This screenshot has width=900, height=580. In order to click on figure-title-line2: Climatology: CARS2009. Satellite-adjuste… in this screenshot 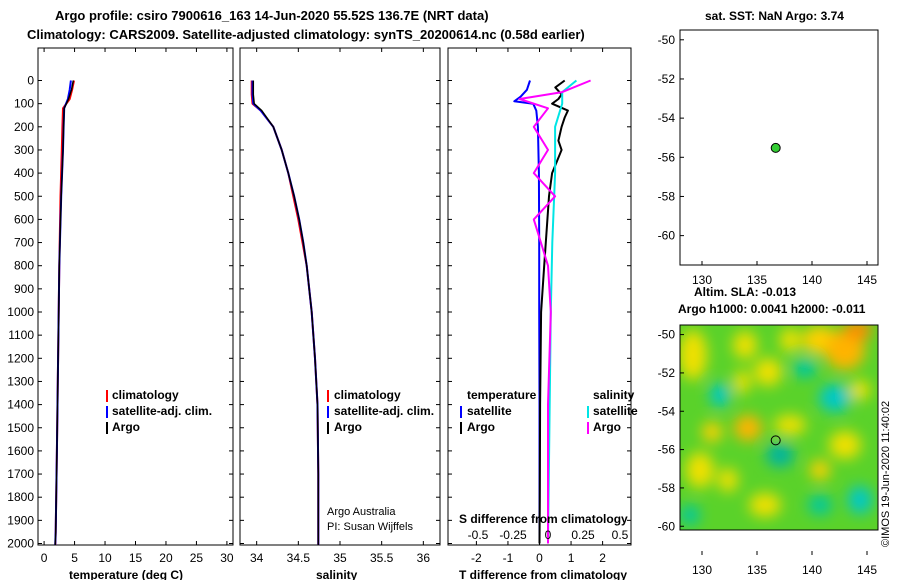, I will do `click(306, 34)`.